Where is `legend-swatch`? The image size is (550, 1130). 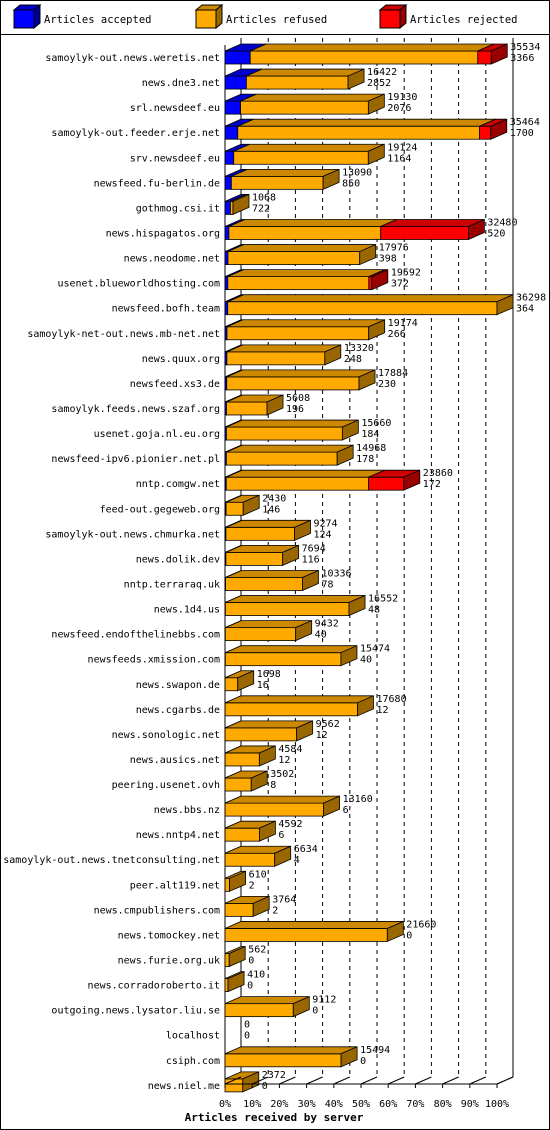 legend-swatch is located at coordinates (206, 19).